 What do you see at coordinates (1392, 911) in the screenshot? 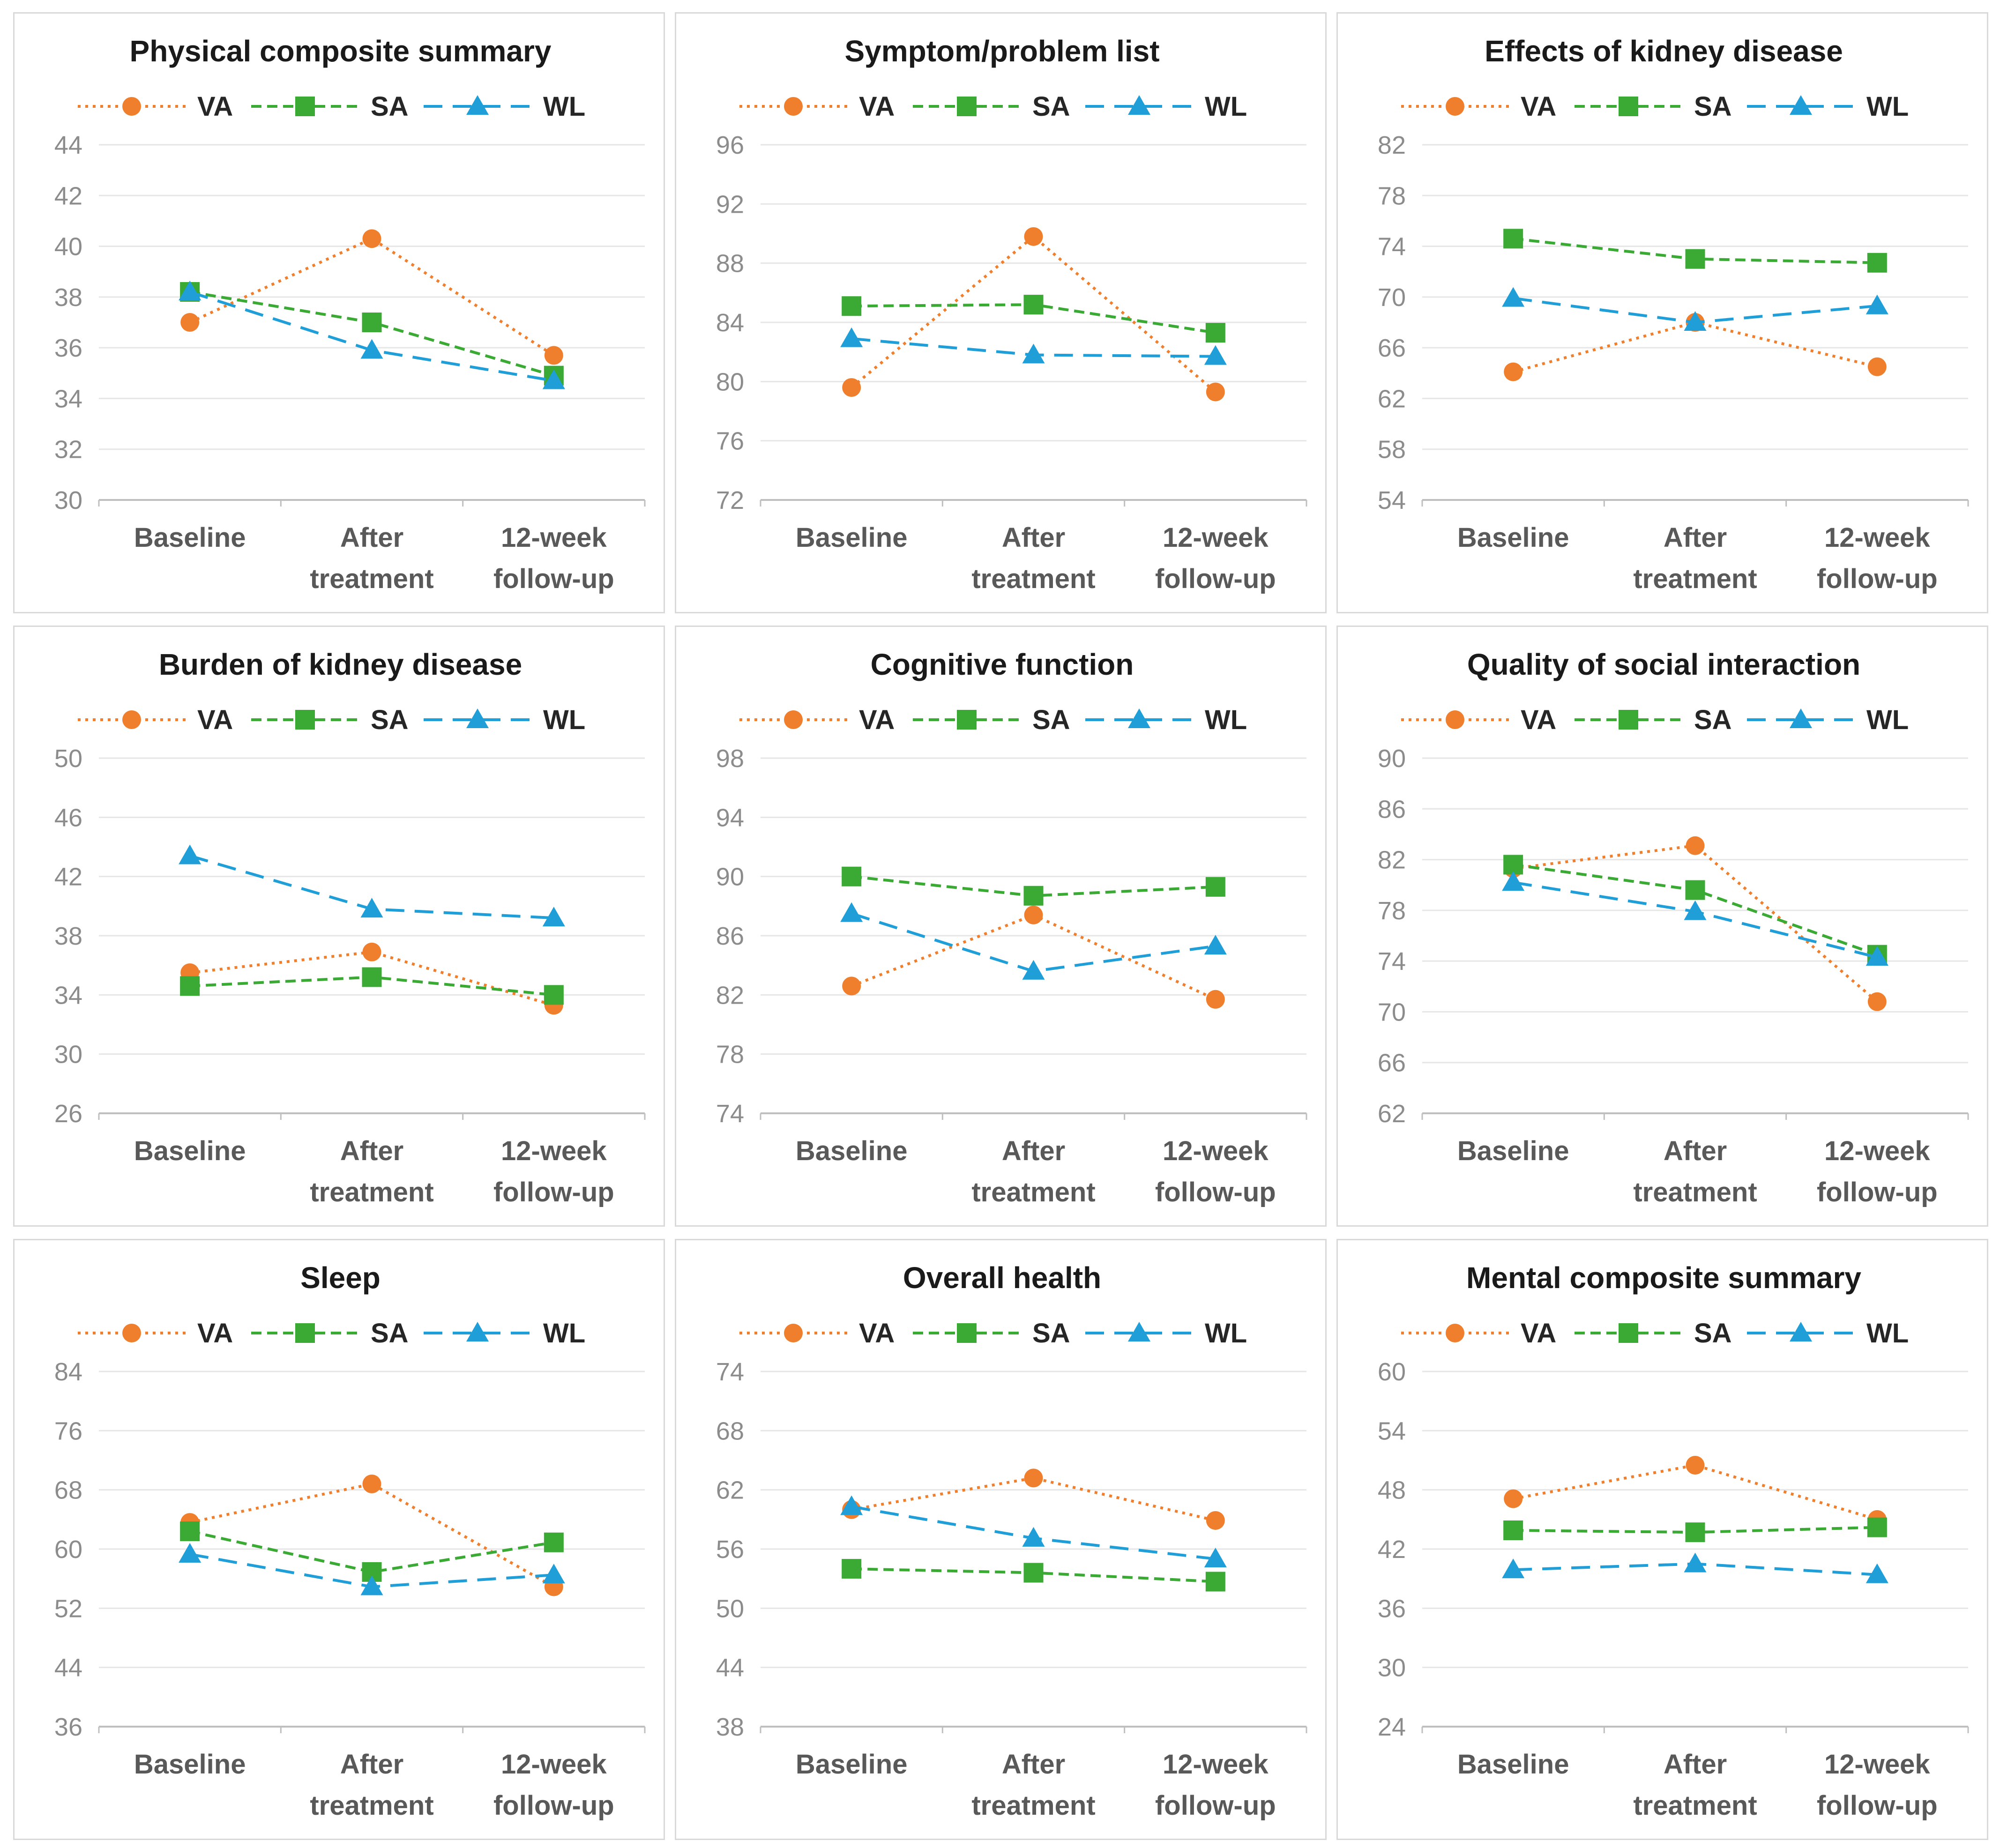
I see `y-tick-label: 78` at bounding box center [1392, 911].